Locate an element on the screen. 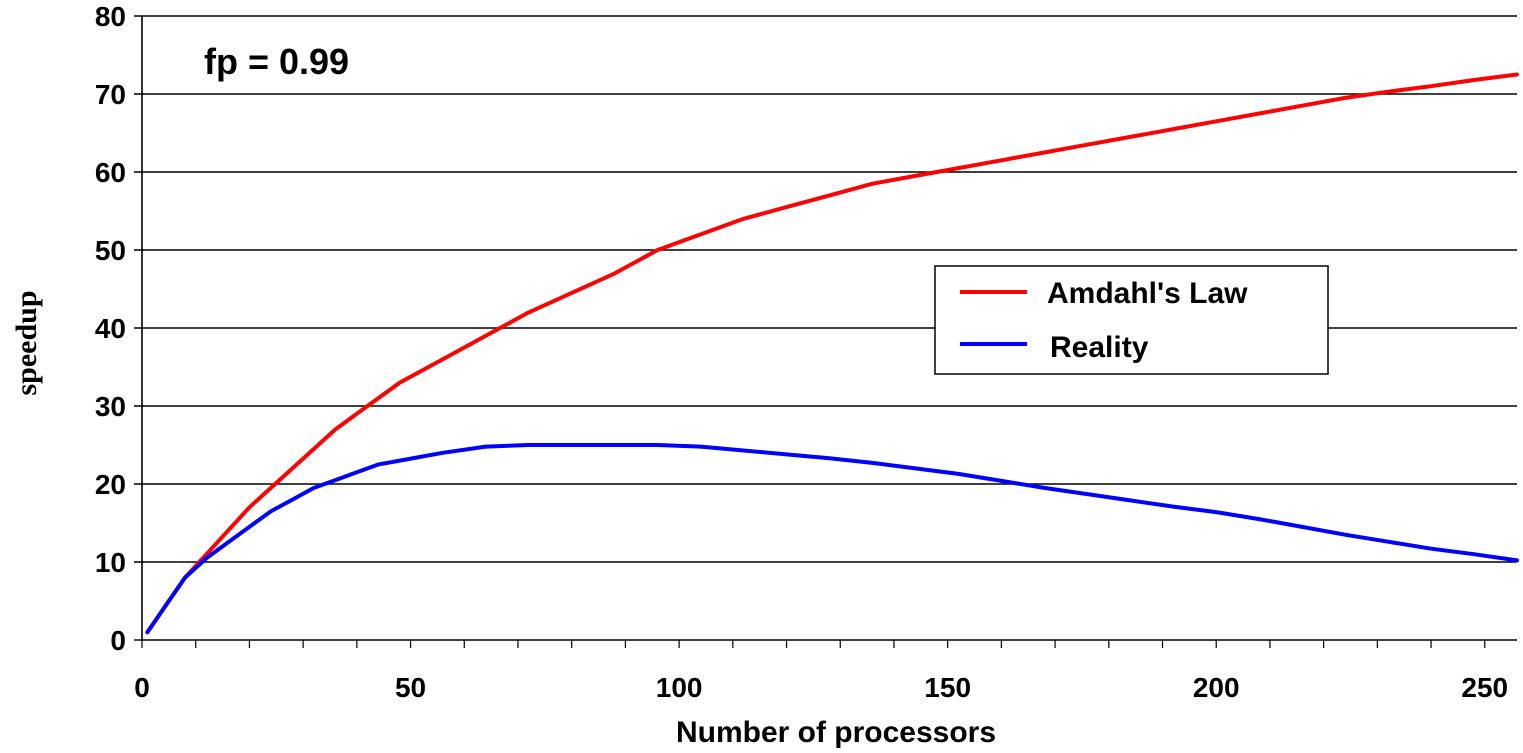 The height and width of the screenshot is (753, 1523). y-axis-ticks: 0 10 20 30 40 50 60 70 80 is located at coordinates (110, 328).